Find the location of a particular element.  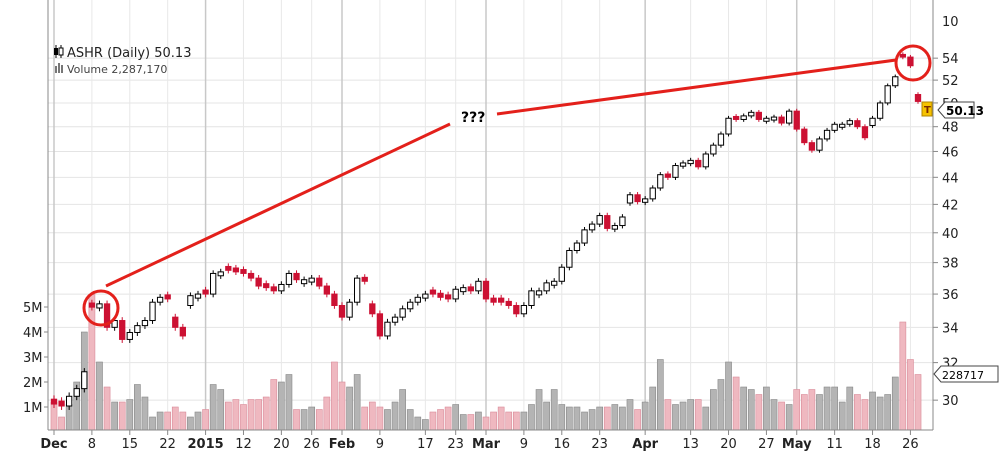

date-tick-label: 26 is located at coordinates (311, 444).